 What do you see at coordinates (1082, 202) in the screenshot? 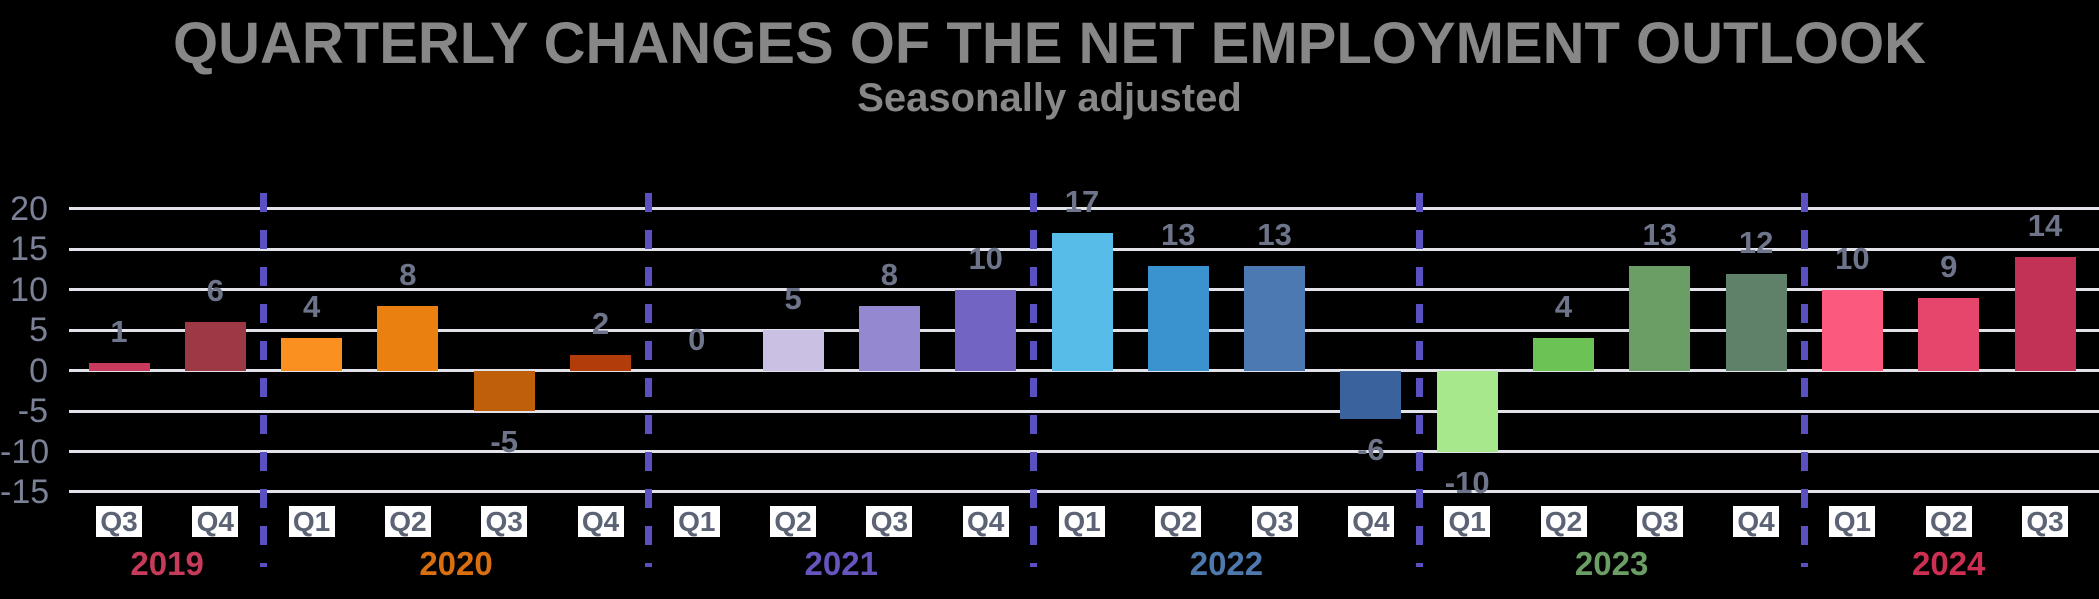
I see `bar-value-label: 17` at bounding box center [1082, 202].